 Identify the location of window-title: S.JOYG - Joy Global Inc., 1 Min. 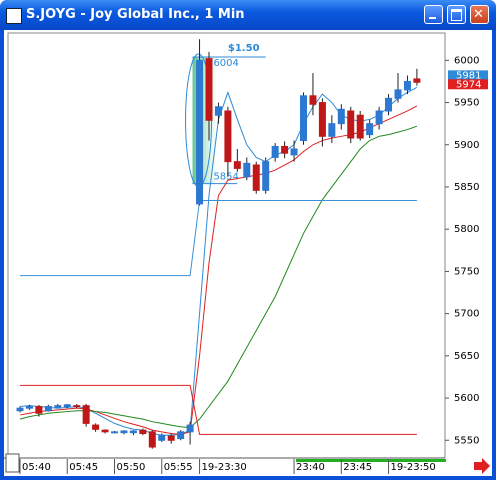
(135, 14).